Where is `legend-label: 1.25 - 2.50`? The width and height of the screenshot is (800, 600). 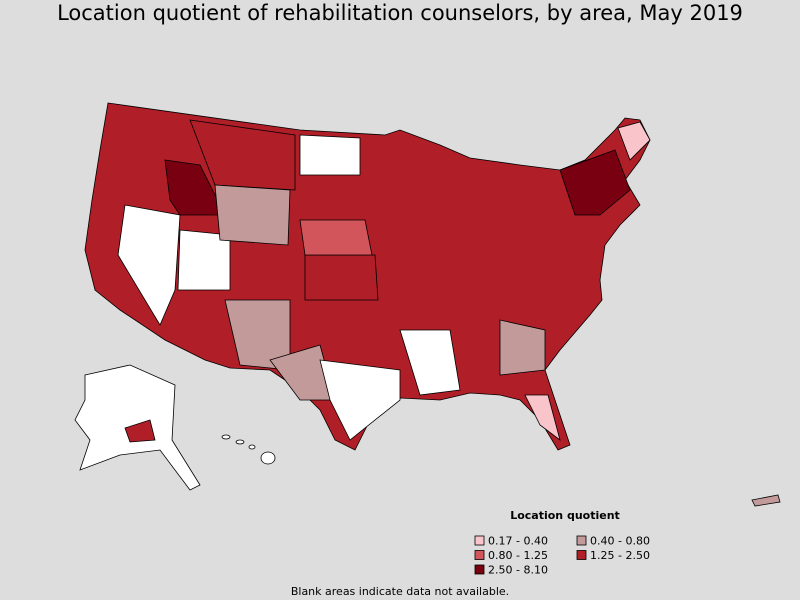 legend-label: 1.25 - 2.50 is located at coordinates (620, 555).